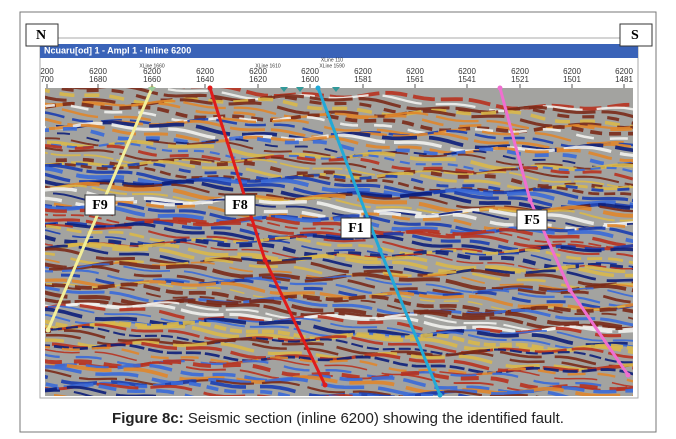 Image resolution: width=676 pixels, height=439 pixels. I want to click on fault-label: F9, so click(100, 205).